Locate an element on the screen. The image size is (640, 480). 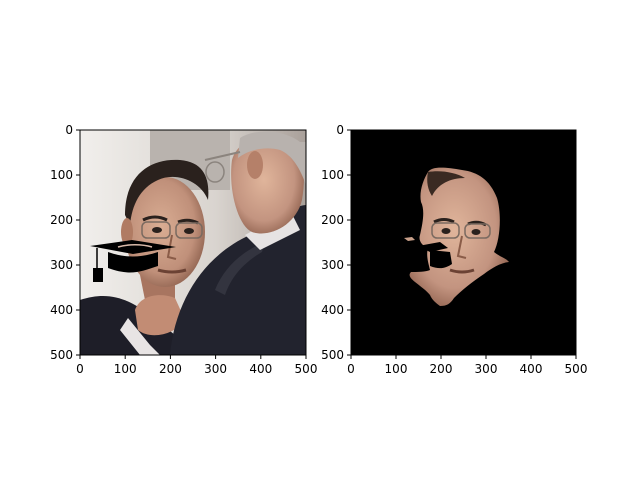
right-y-axis: 0 100 200 300 400 500 is located at coordinates (336, 242).